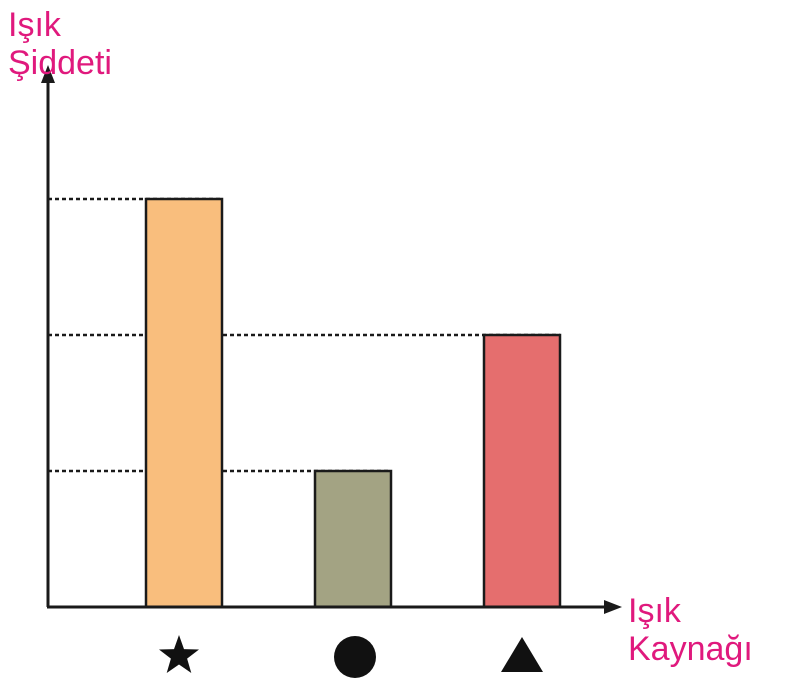 This screenshot has width=793, height=679. What do you see at coordinates (355, 657) in the screenshot?
I see `circle-icon` at bounding box center [355, 657].